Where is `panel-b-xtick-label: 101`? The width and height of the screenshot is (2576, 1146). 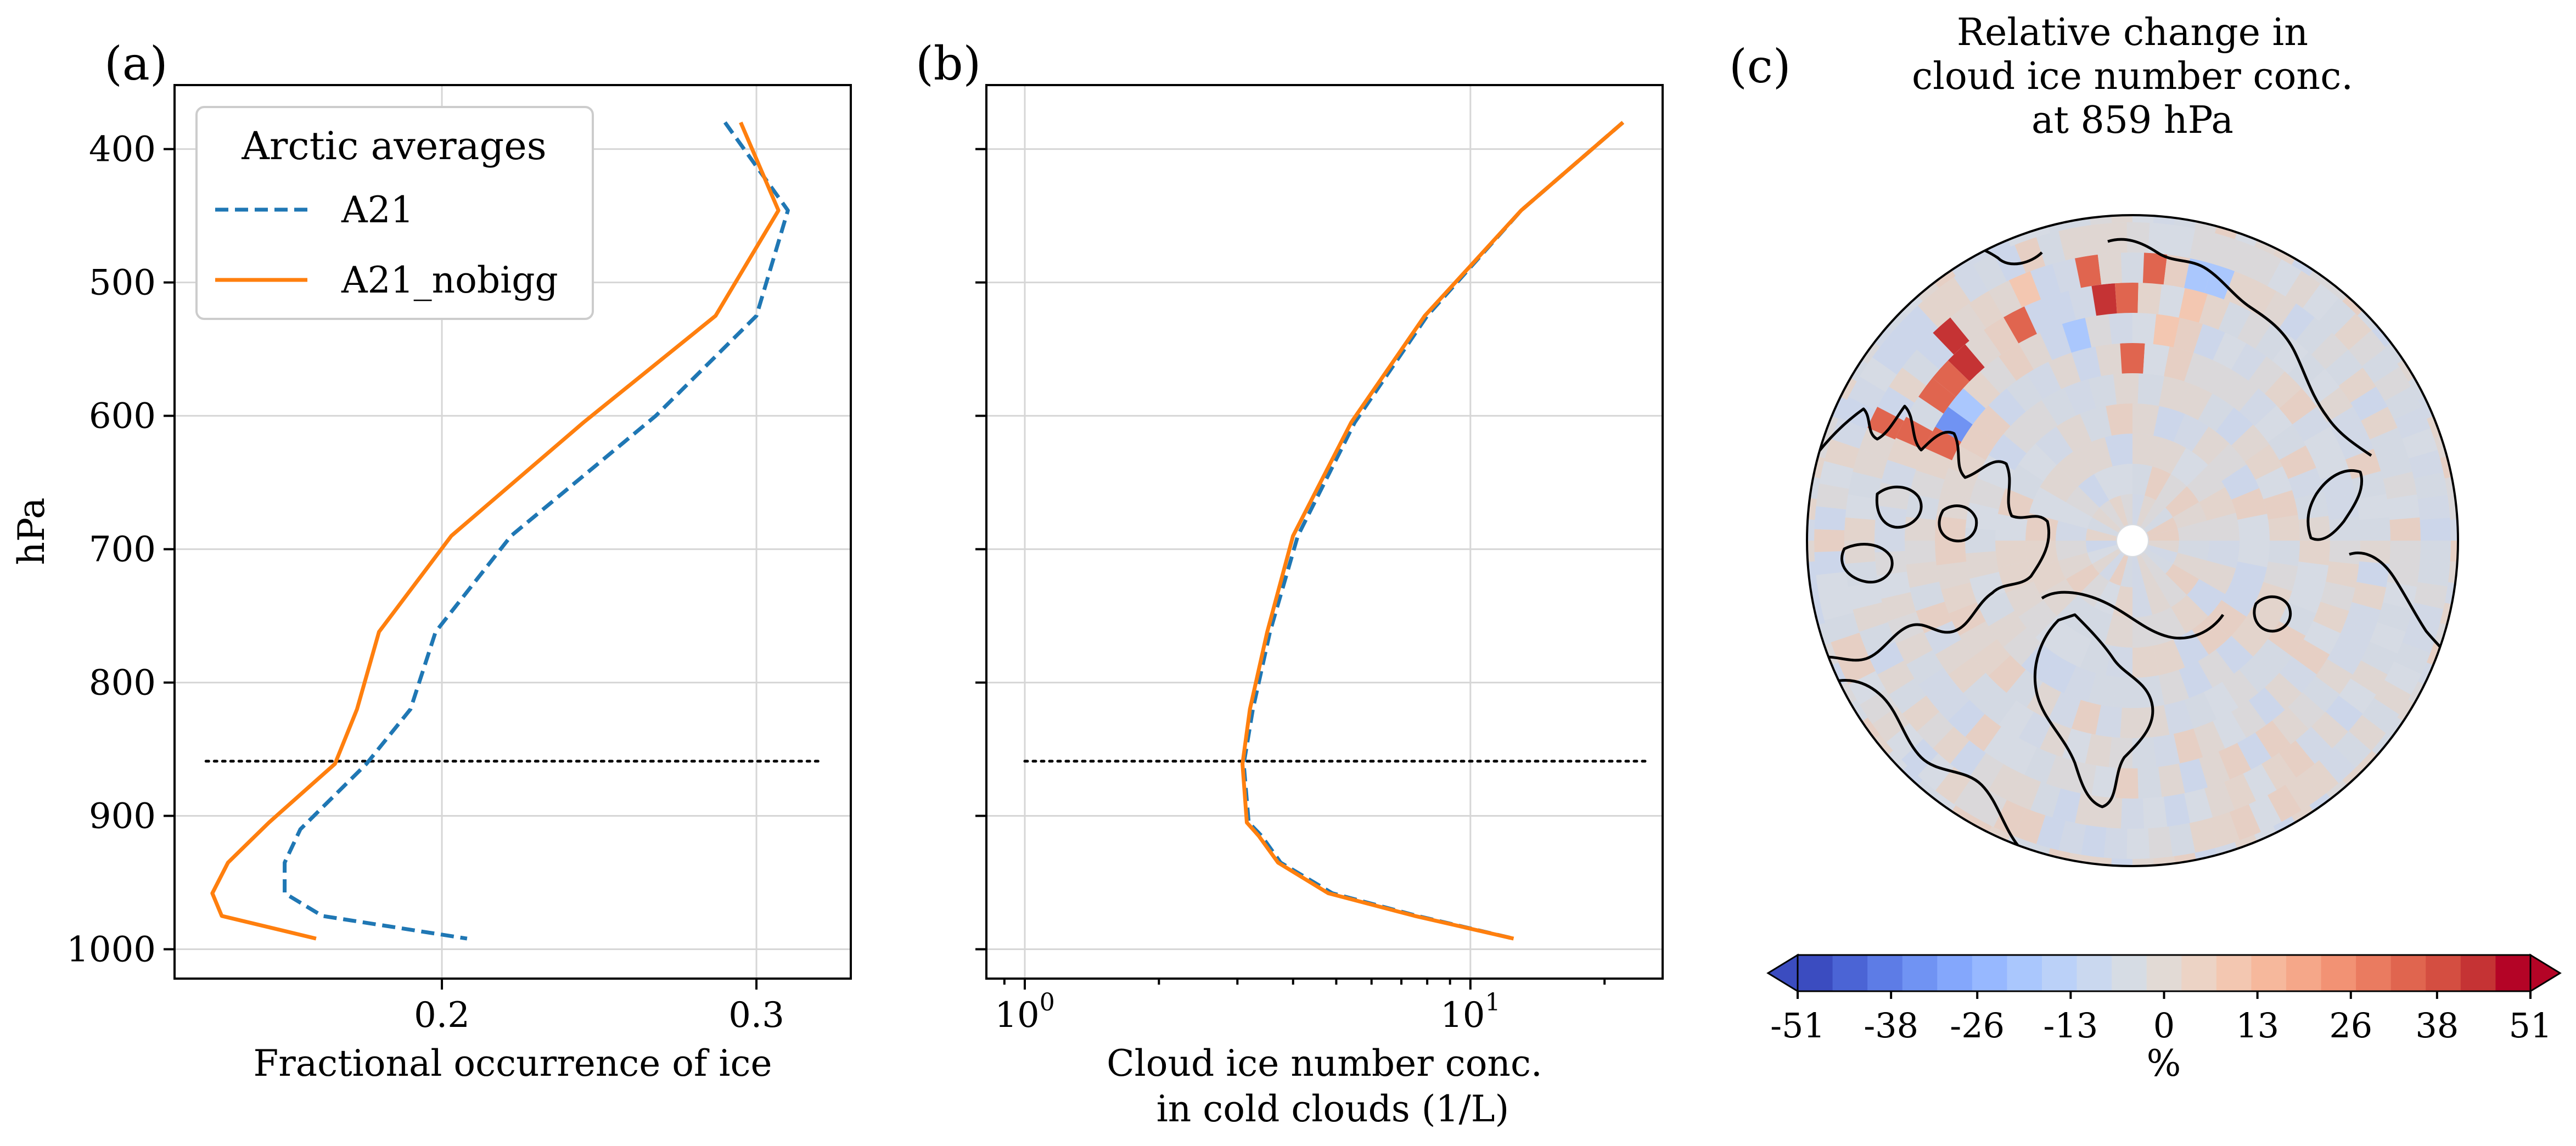 panel-b-xtick-label: 101 is located at coordinates (1470, 1012).